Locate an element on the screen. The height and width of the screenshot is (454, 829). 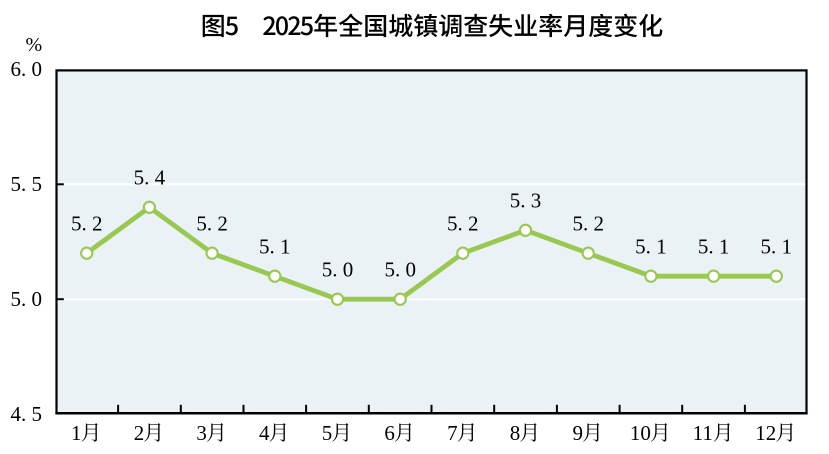
svg-text: 4 is located at coordinates (264, 433).